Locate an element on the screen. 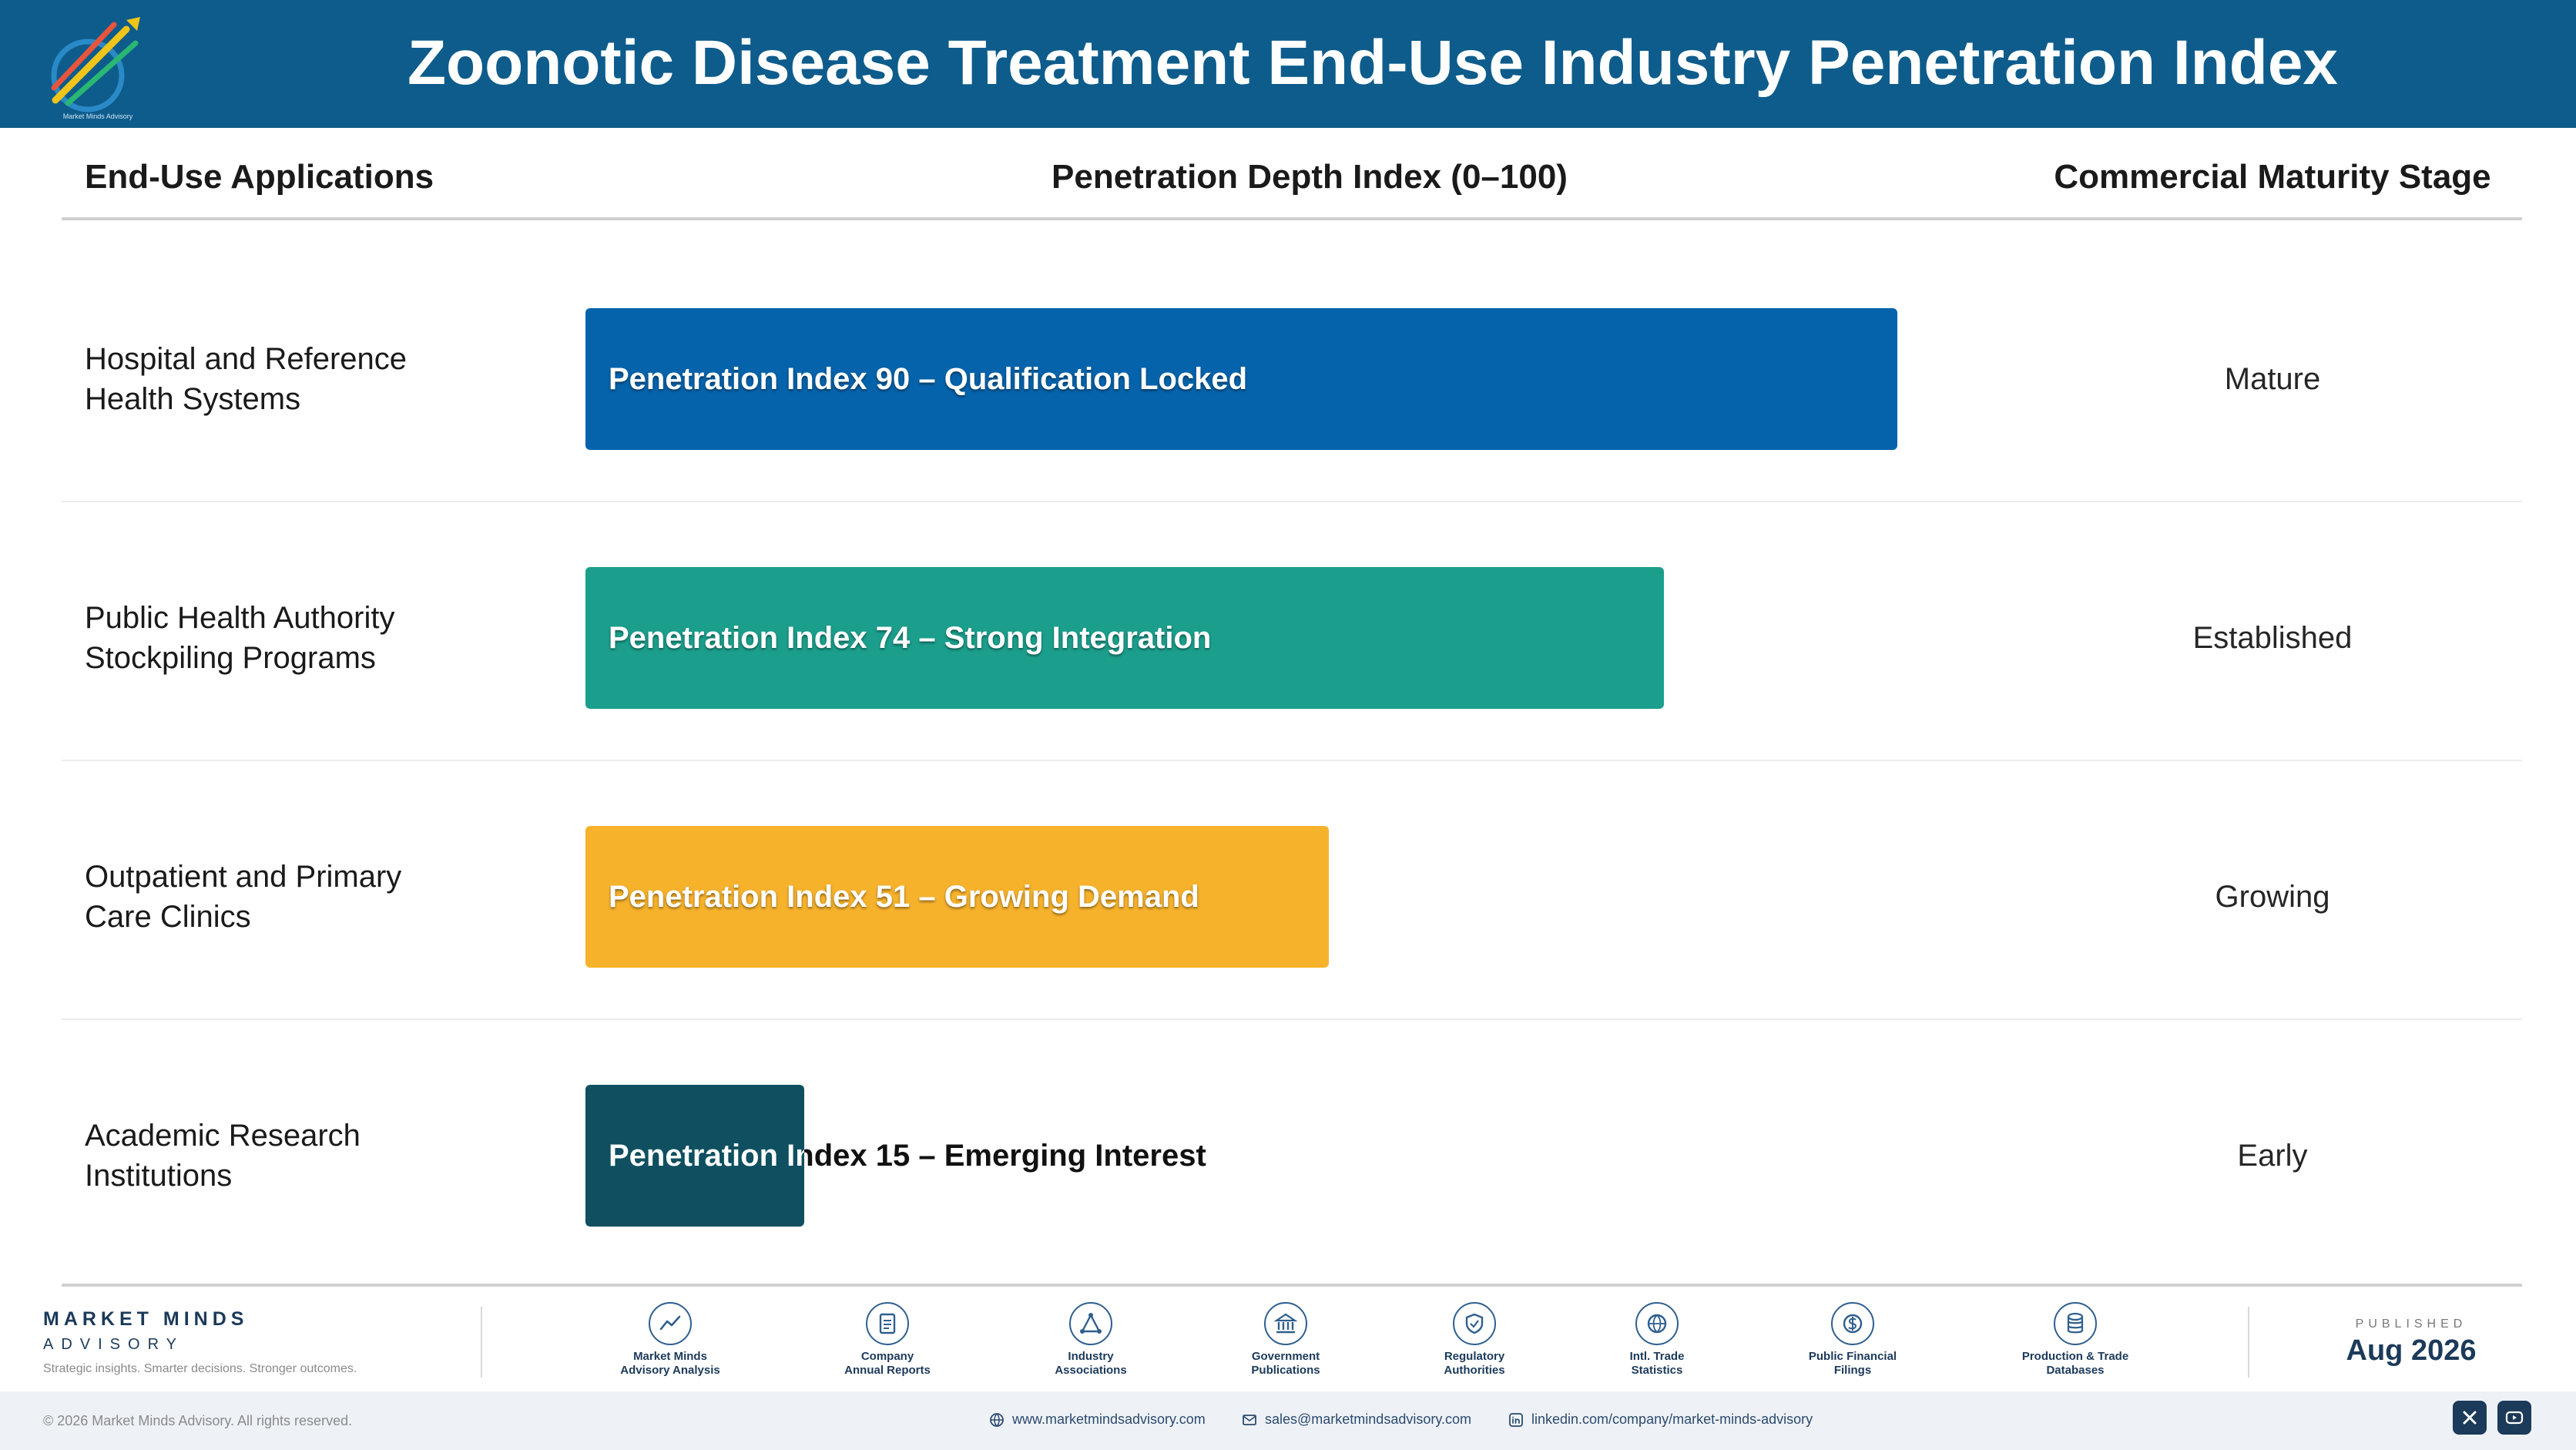  youtube-icon is located at coordinates (2514, 1418).